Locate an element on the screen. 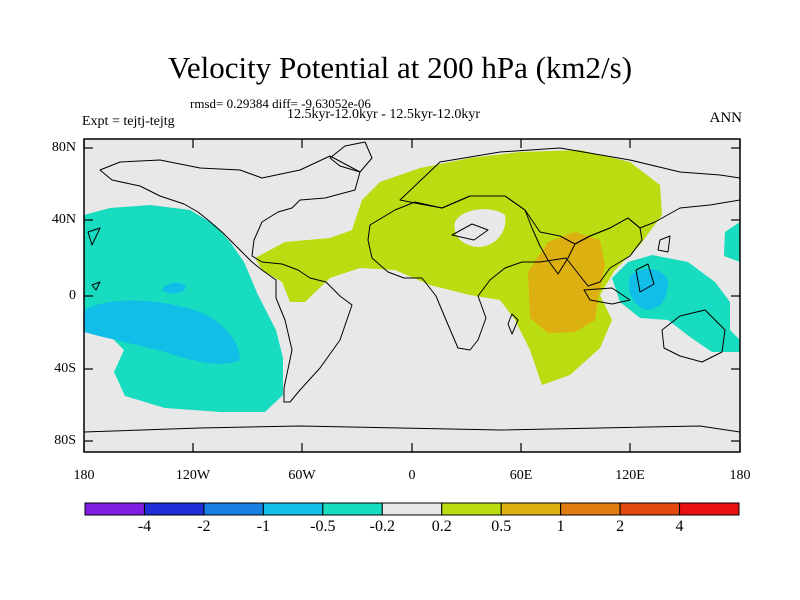 Image resolution: width=800 pixels, height=600 pixels. negative-region-lightblue-westpac is located at coordinates (648, 289).